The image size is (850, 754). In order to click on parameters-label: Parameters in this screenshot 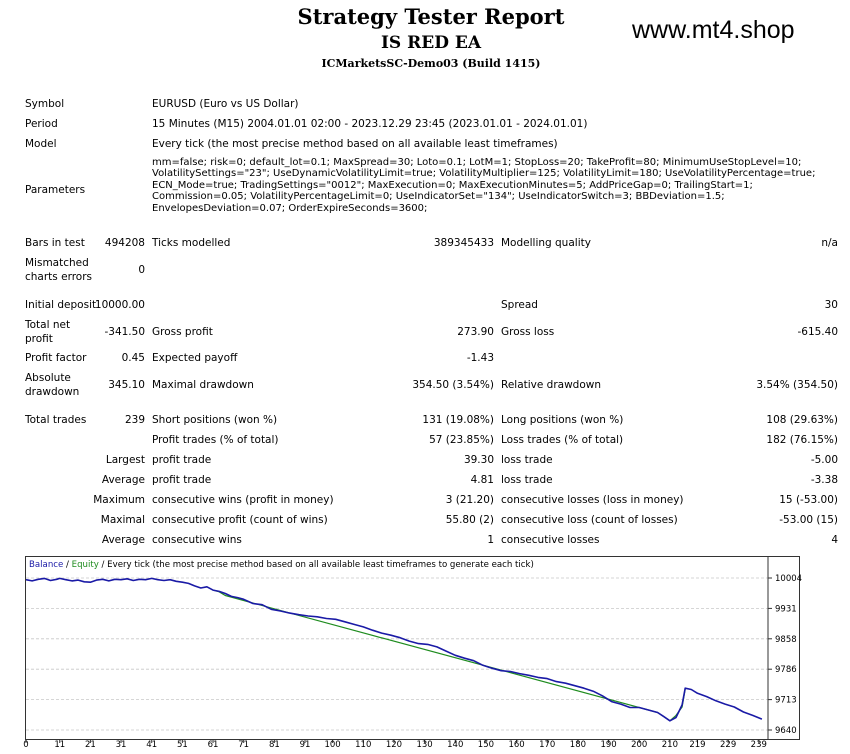, I will do `click(55, 190)`.